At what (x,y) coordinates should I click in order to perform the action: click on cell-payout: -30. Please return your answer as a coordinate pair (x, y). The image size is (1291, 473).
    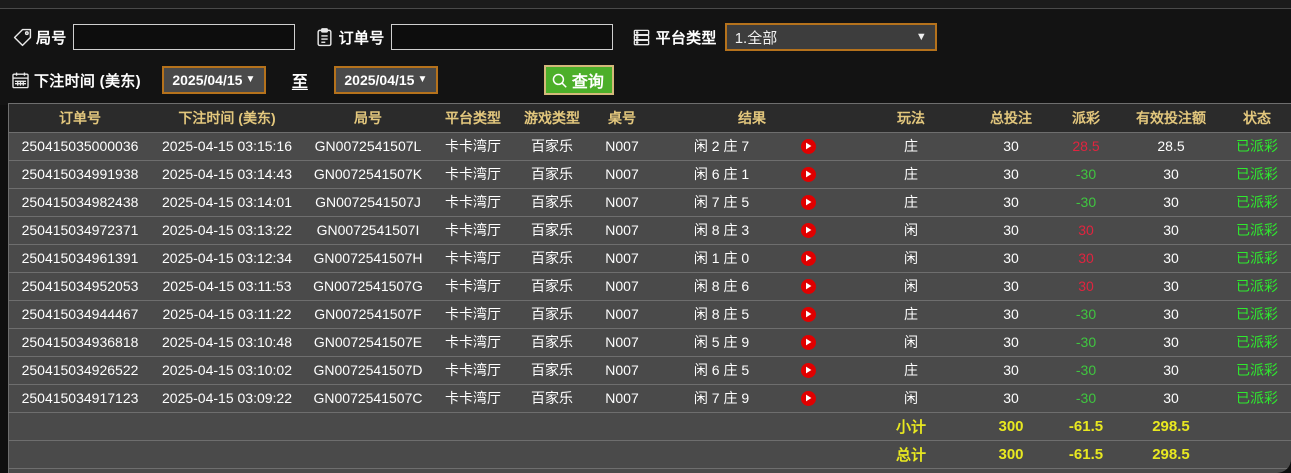
    Looking at the image, I should click on (1086, 174).